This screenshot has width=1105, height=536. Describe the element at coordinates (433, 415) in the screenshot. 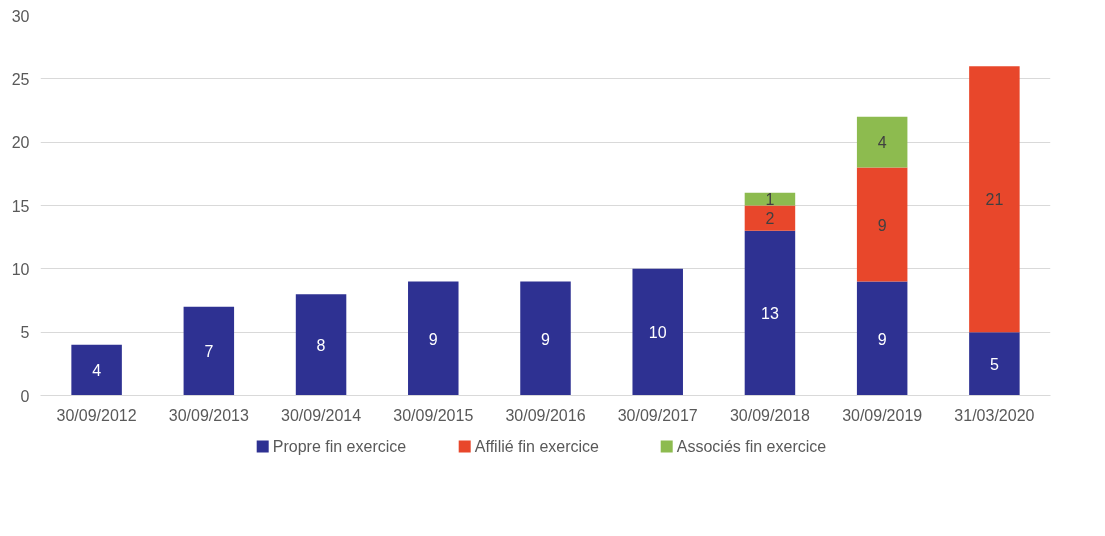

I see `x-tick-label: 30/09/2015` at that location.